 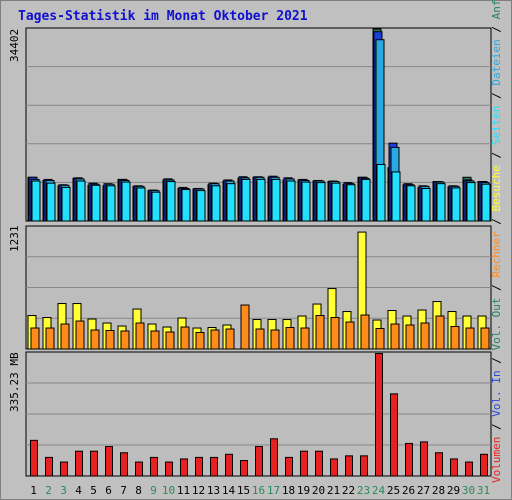 I want to click on day-label: 3, so click(x=63, y=490).